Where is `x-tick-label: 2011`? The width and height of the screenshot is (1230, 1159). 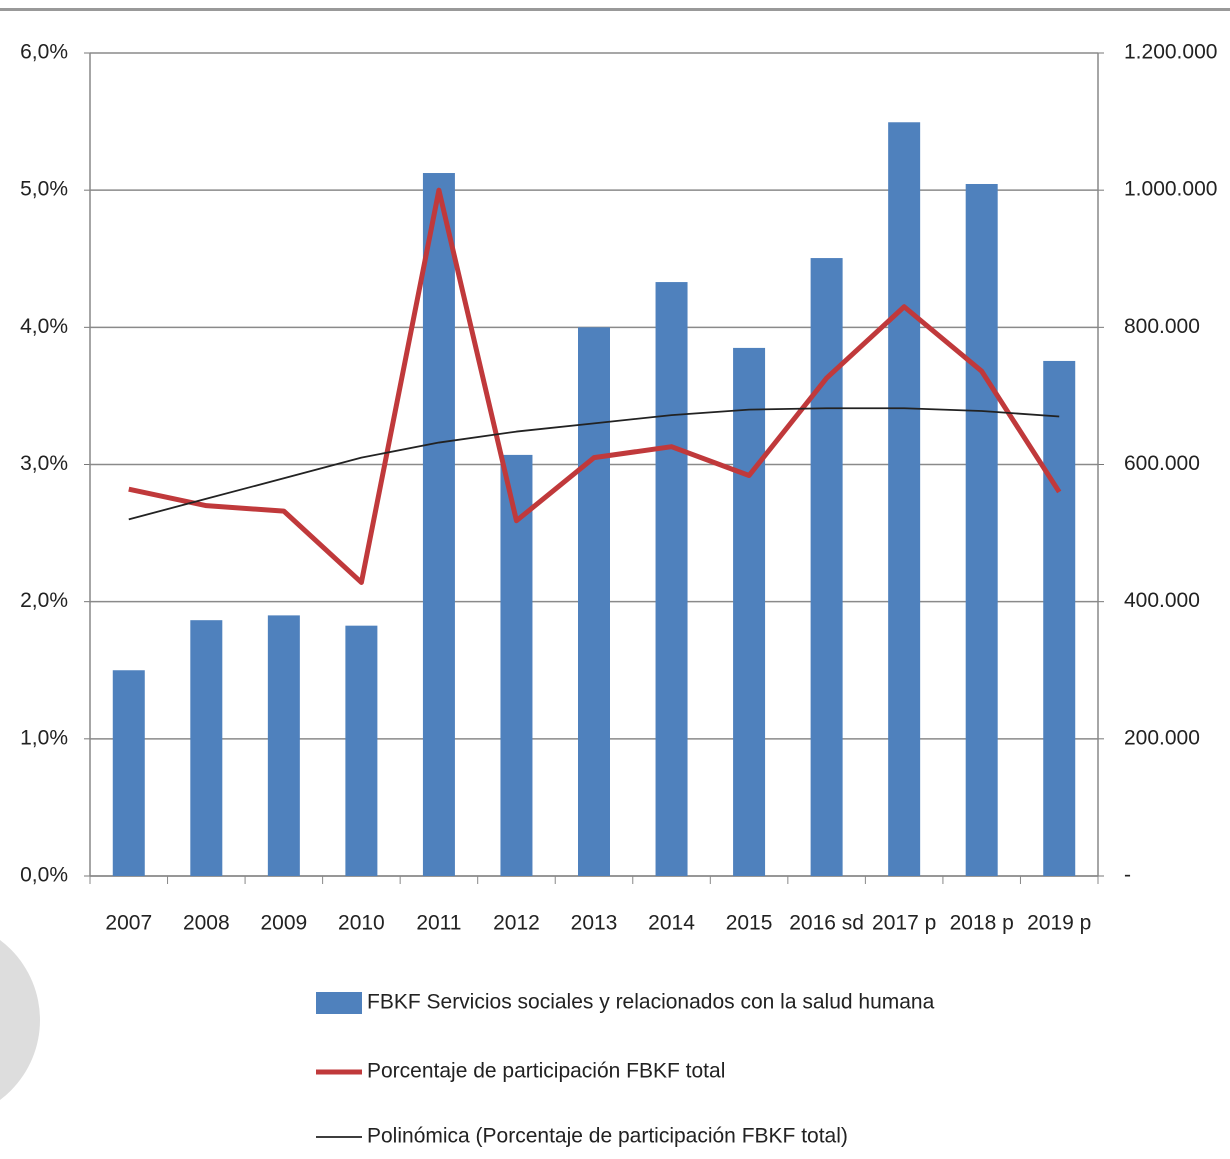
x-tick-label: 2011 is located at coordinates (438, 923).